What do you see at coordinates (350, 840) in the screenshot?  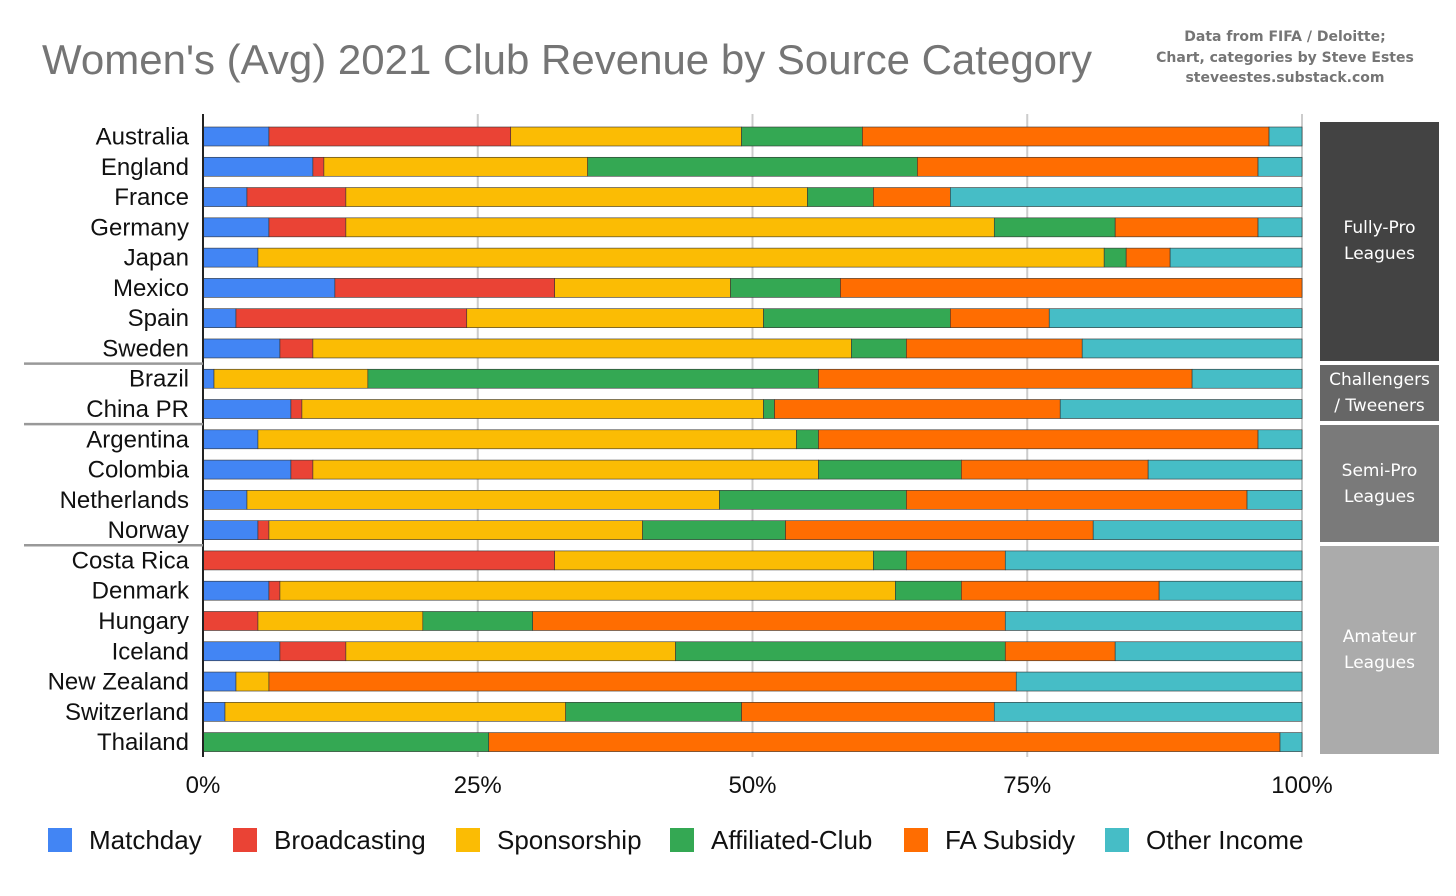 I see `legend-label: Broadcasting` at bounding box center [350, 840].